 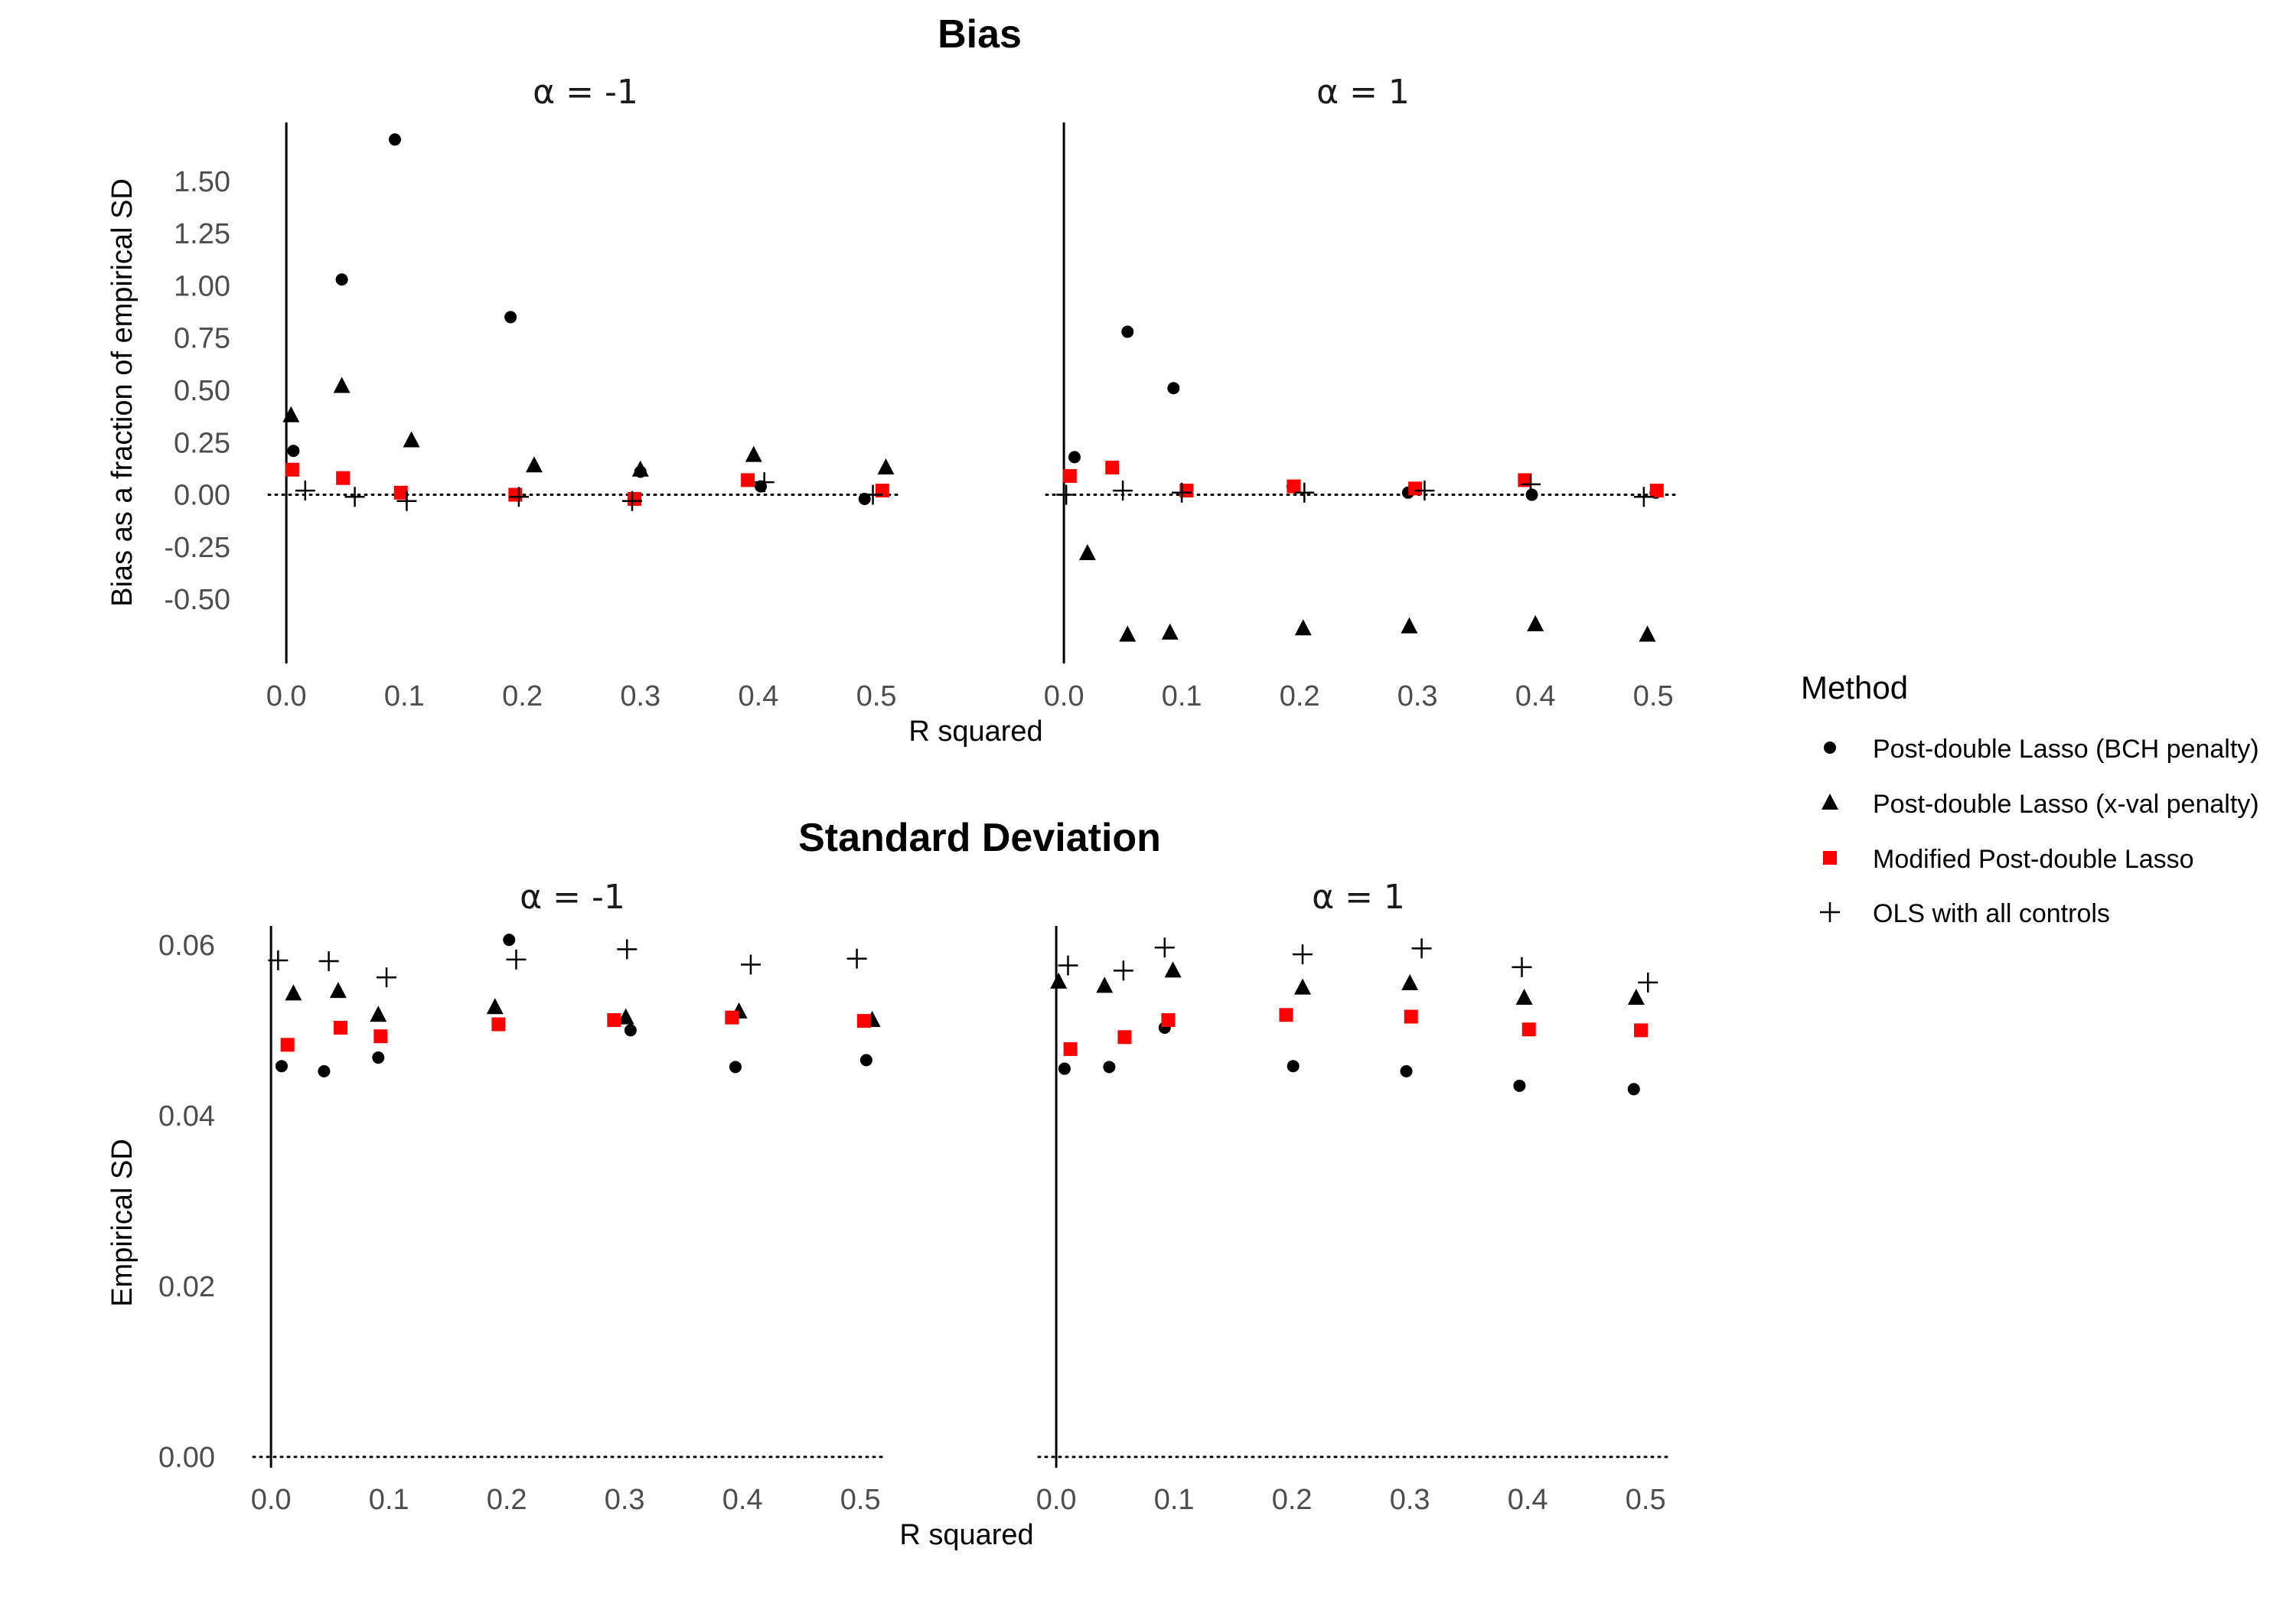 I want to click on legend-circle-icon, so click(x=1830, y=748).